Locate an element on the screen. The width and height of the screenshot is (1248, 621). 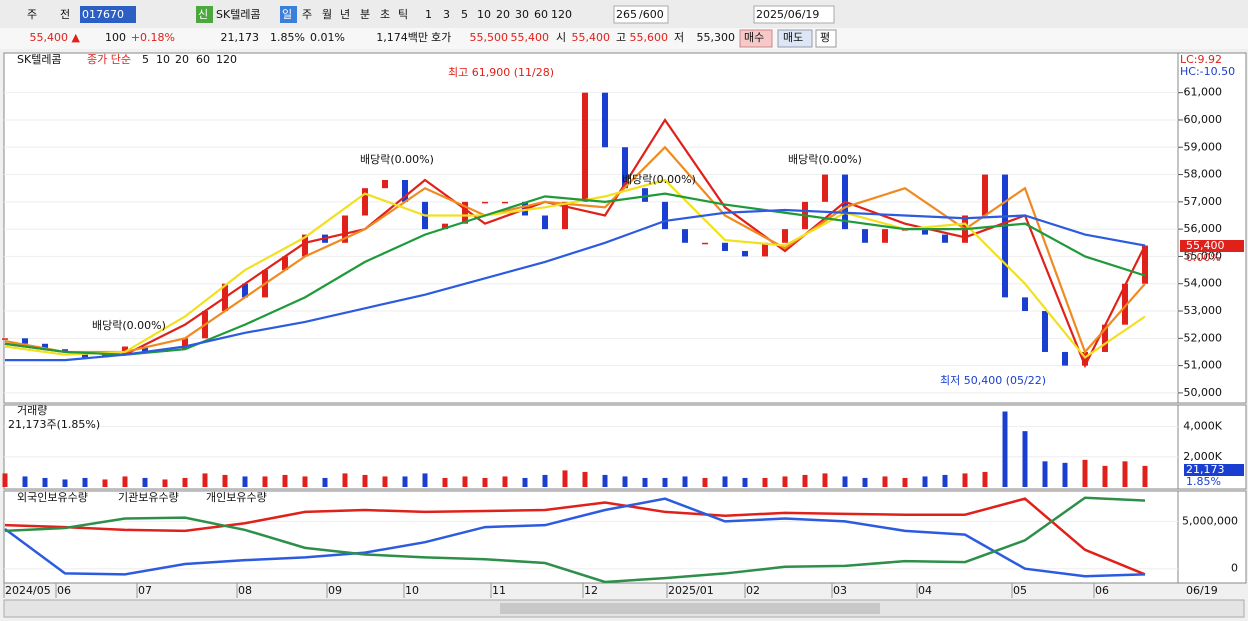
rate: +0.18% is located at coordinates (153, 37).